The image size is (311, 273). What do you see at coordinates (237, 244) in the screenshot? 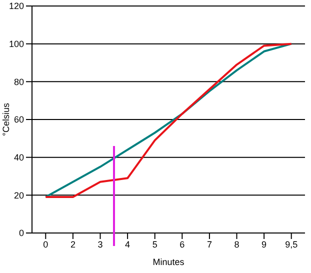
I see `x-tick-label: 8` at bounding box center [237, 244].